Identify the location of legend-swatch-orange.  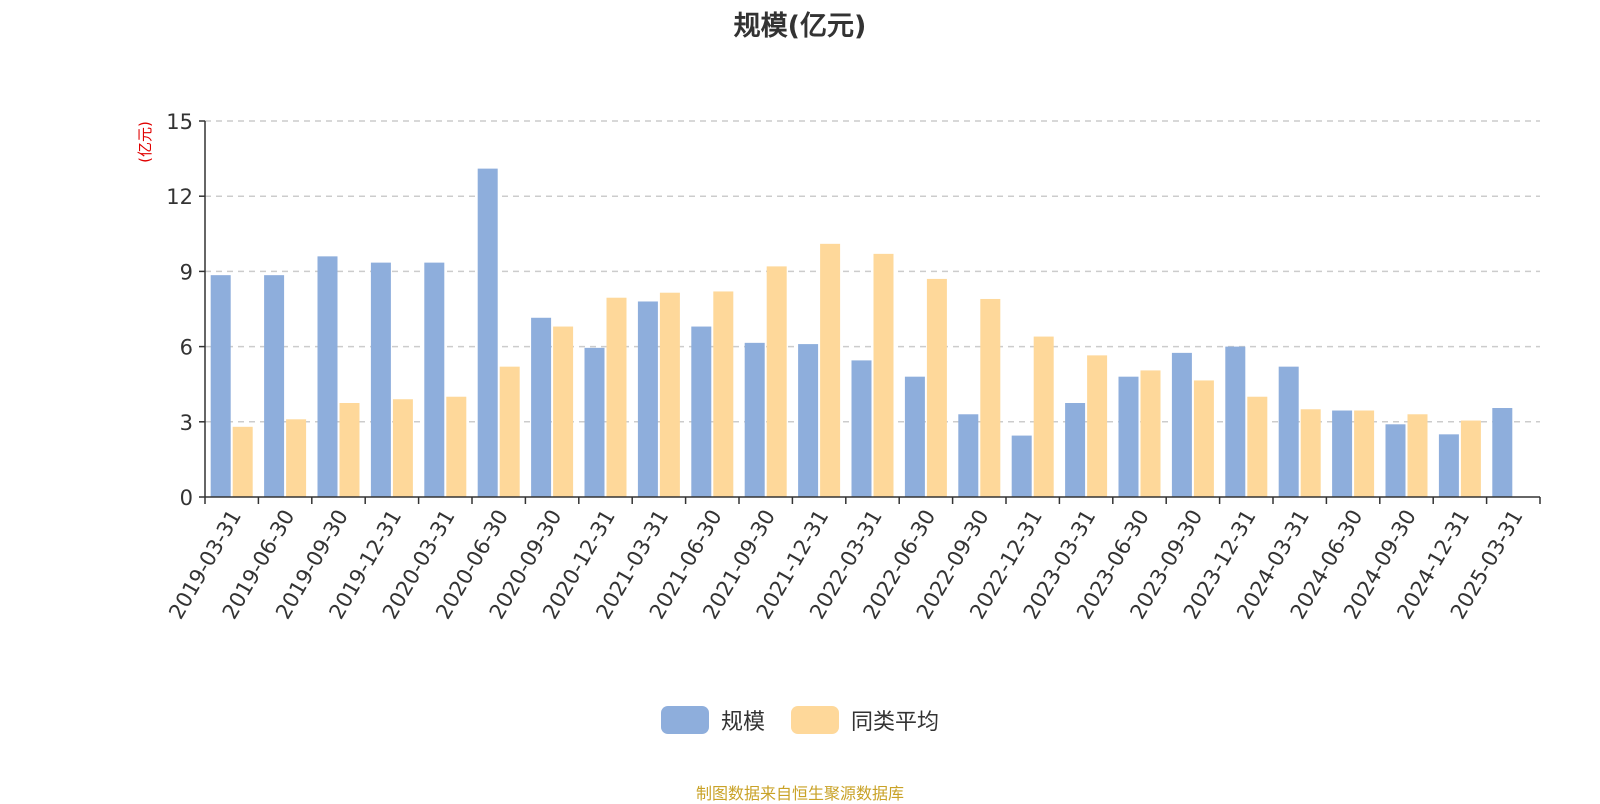
(815, 720).